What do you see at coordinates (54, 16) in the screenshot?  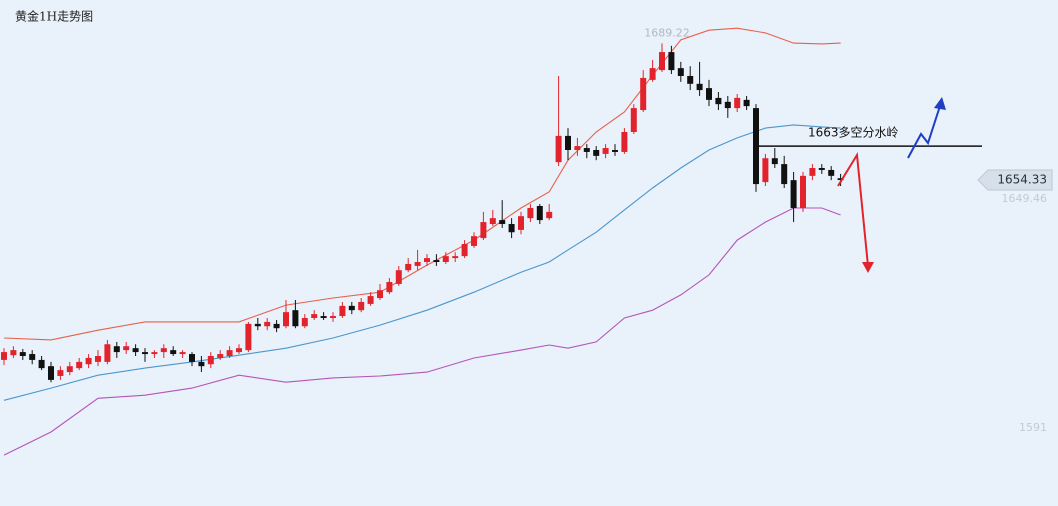 I see `chart-title: 黄金1H走势图` at bounding box center [54, 16].